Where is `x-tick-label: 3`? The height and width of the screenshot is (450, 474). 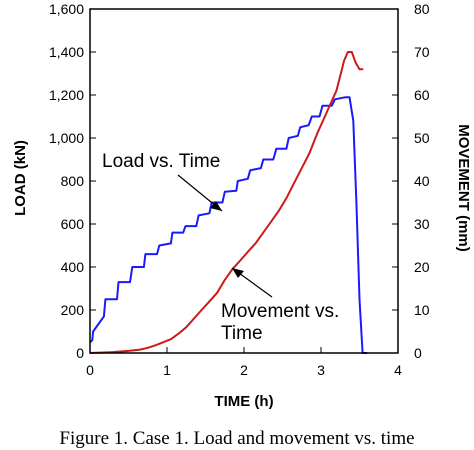
x-tick-label: 3 is located at coordinates (321, 370).